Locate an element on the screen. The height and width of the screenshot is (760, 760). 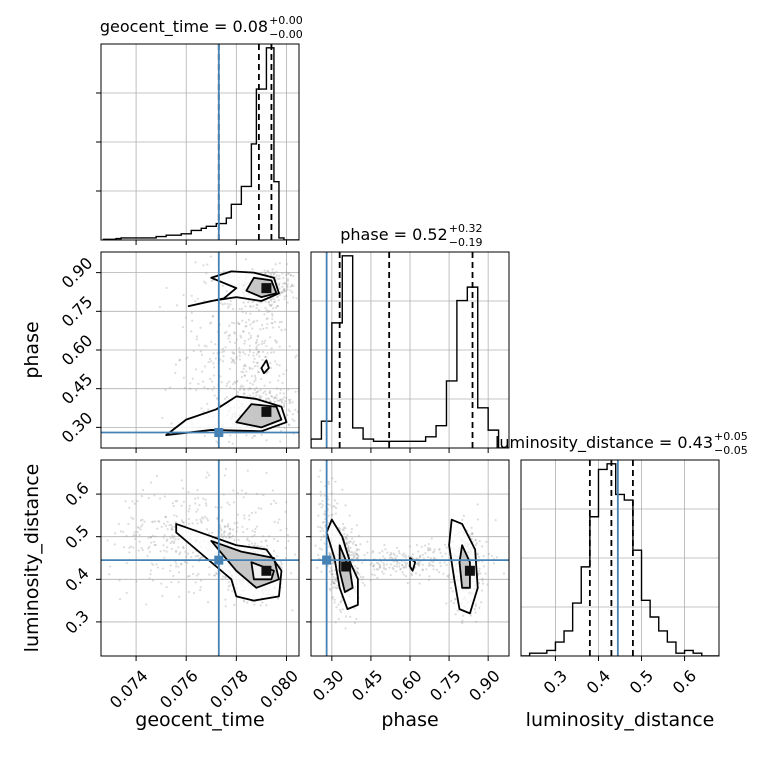
title-plus-luminosity_distance: +0.05 is located at coordinates (731, 436).